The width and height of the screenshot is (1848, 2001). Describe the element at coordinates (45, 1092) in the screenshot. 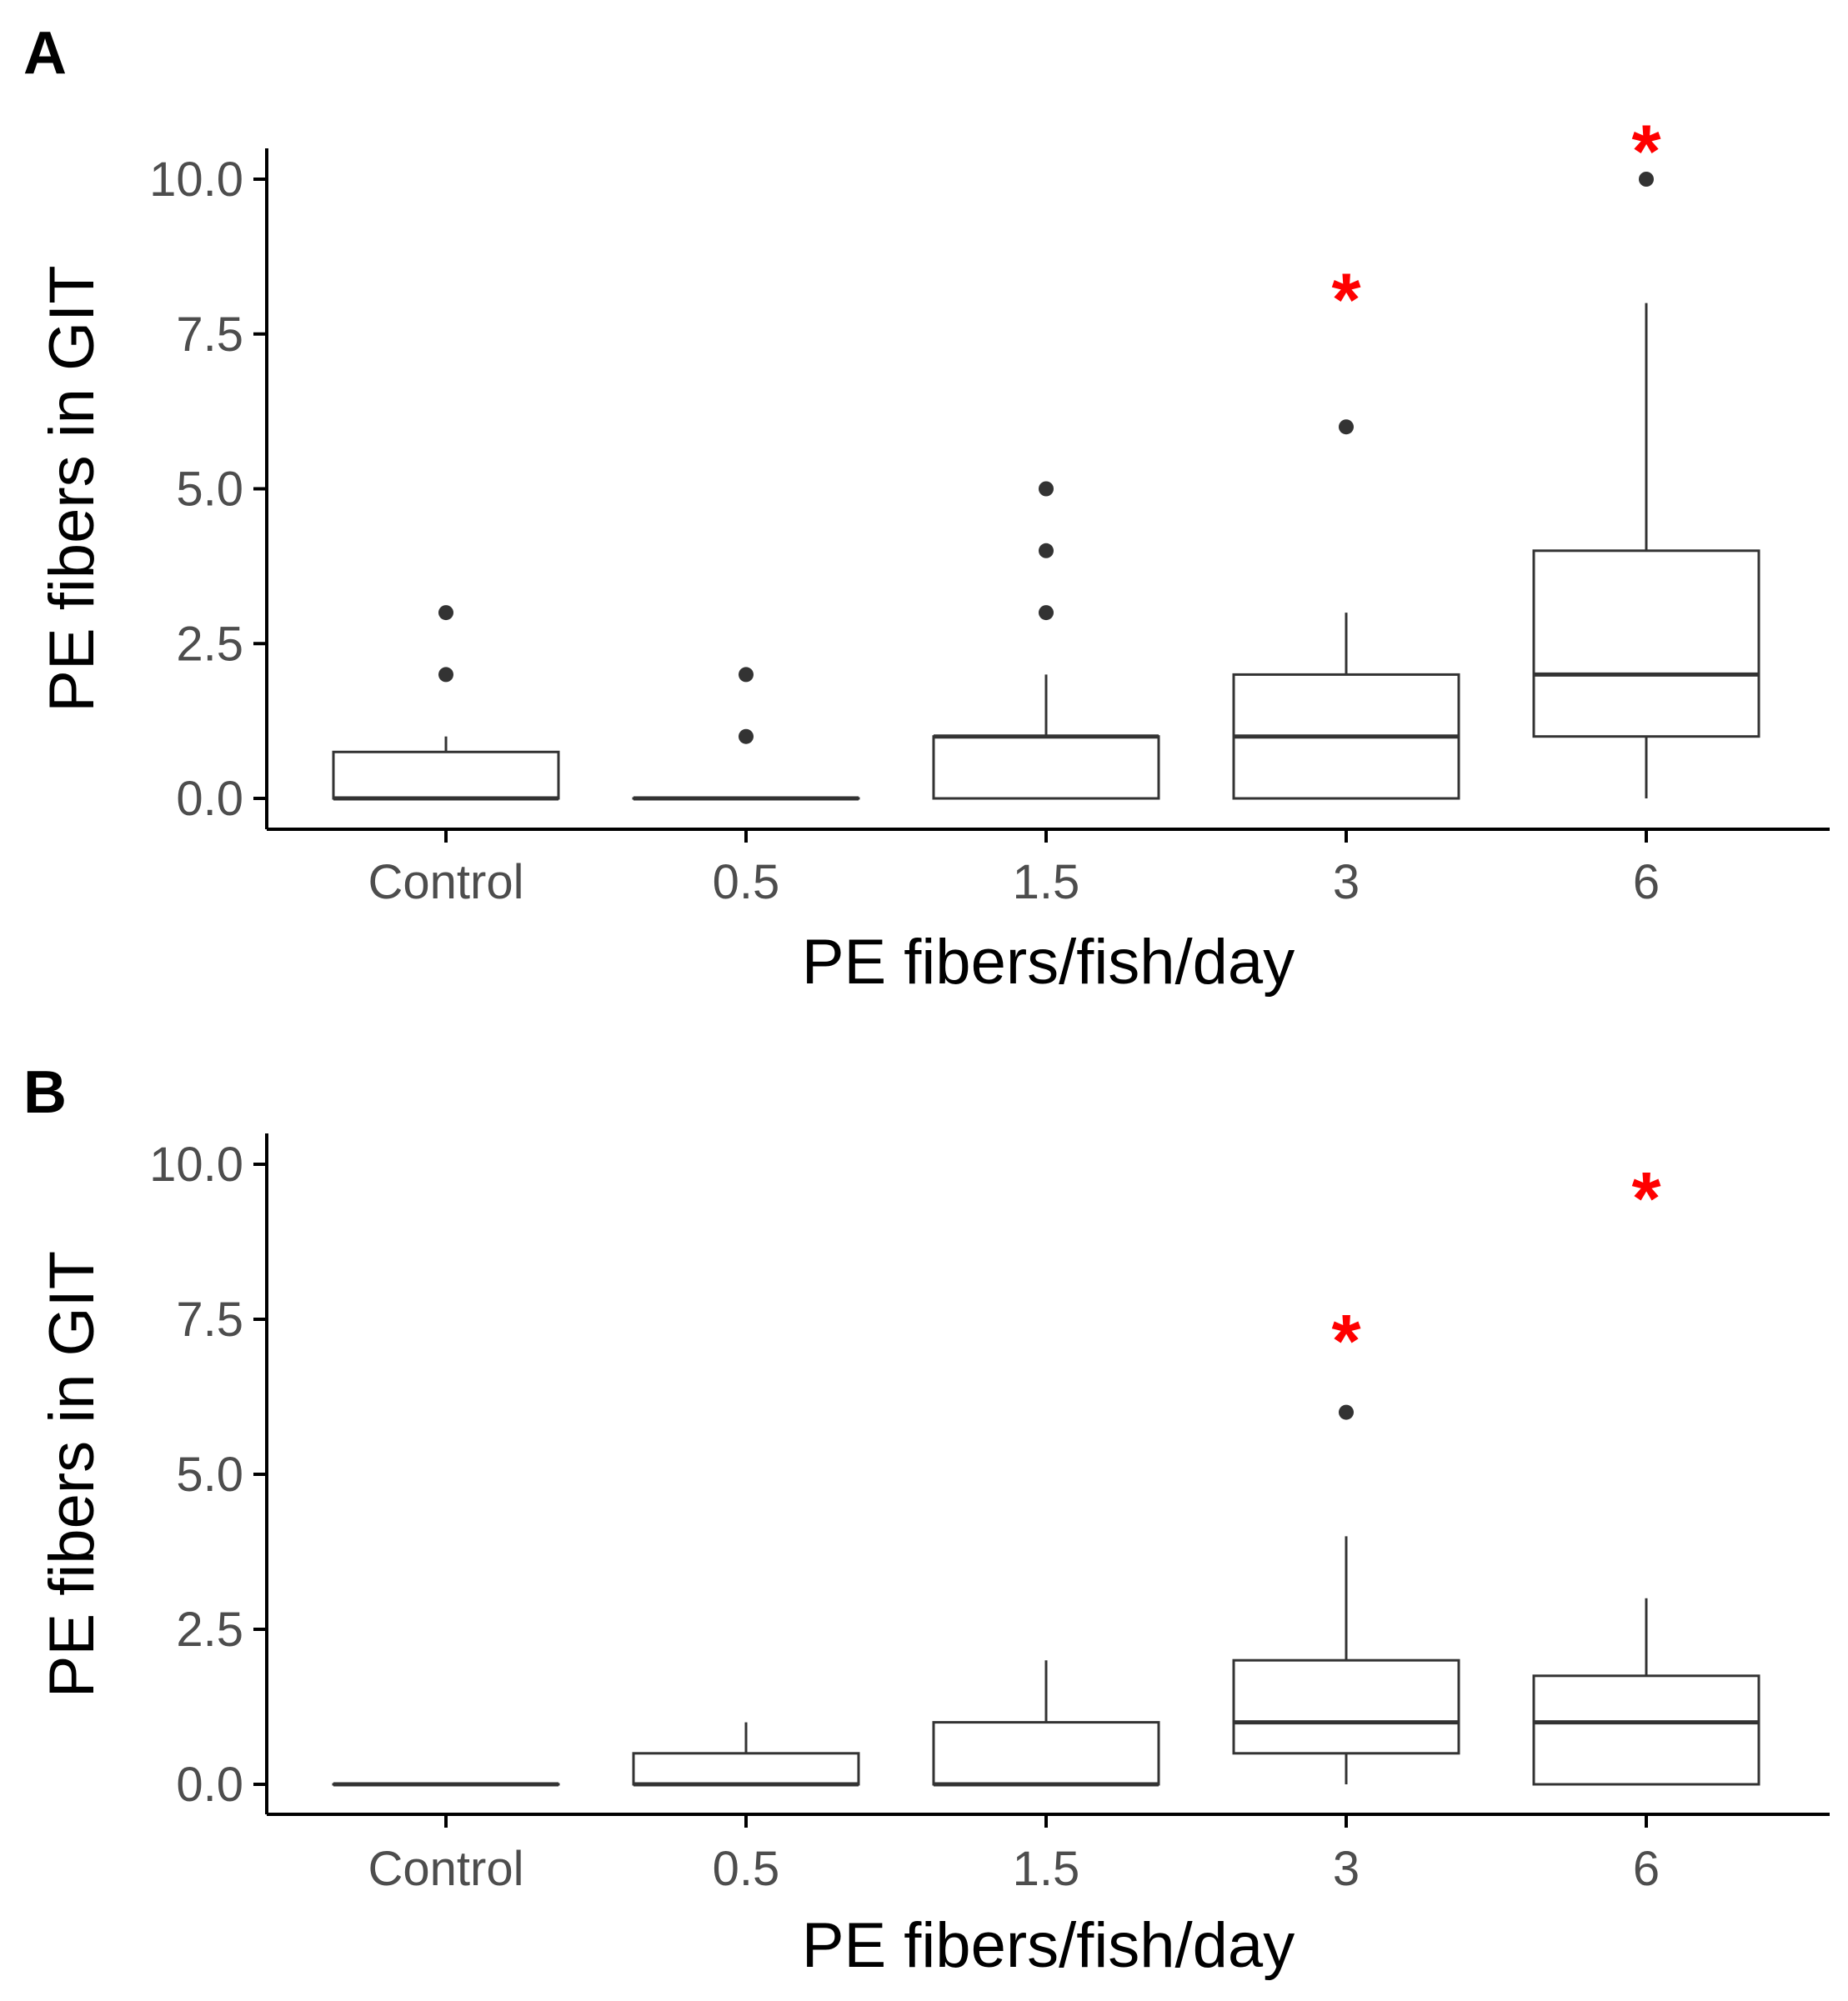

I see `panel-label: B` at that location.